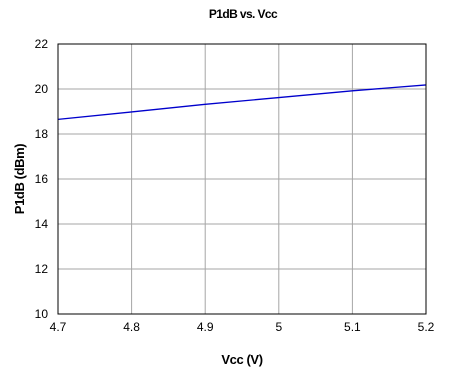  Describe the element at coordinates (42, 89) in the screenshot. I see `y-tick-label: 20` at that location.